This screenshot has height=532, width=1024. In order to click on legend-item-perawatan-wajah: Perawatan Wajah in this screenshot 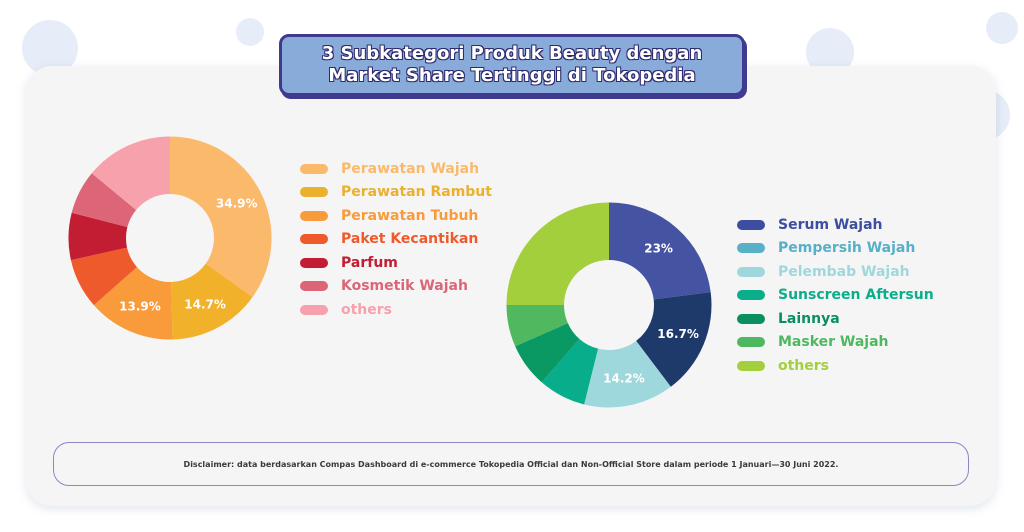, I will do `click(396, 169)`.